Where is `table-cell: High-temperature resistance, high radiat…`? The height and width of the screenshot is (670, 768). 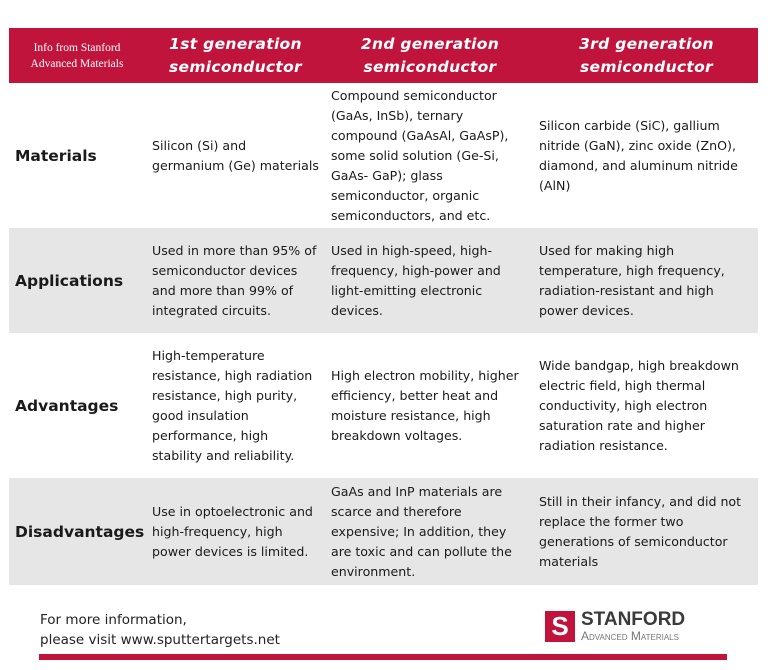 table-cell: High-temperature resistance, high radiat… is located at coordinates (232, 405).